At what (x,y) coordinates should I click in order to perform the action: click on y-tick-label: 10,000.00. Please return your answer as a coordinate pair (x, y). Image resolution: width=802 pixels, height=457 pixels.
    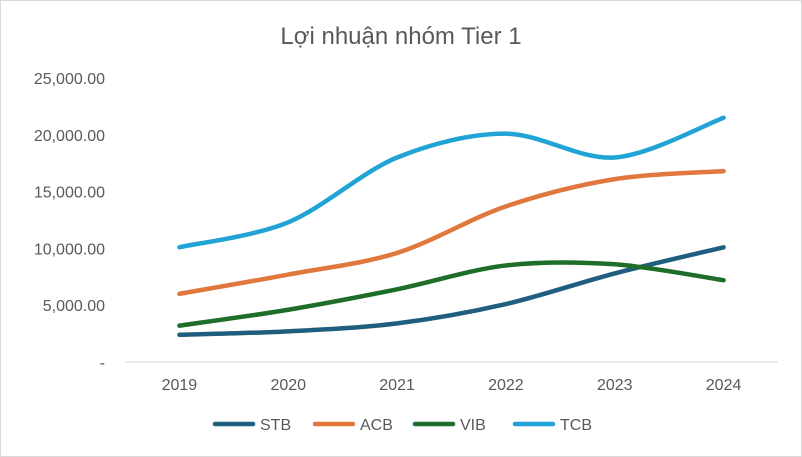
    Looking at the image, I should click on (69, 249).